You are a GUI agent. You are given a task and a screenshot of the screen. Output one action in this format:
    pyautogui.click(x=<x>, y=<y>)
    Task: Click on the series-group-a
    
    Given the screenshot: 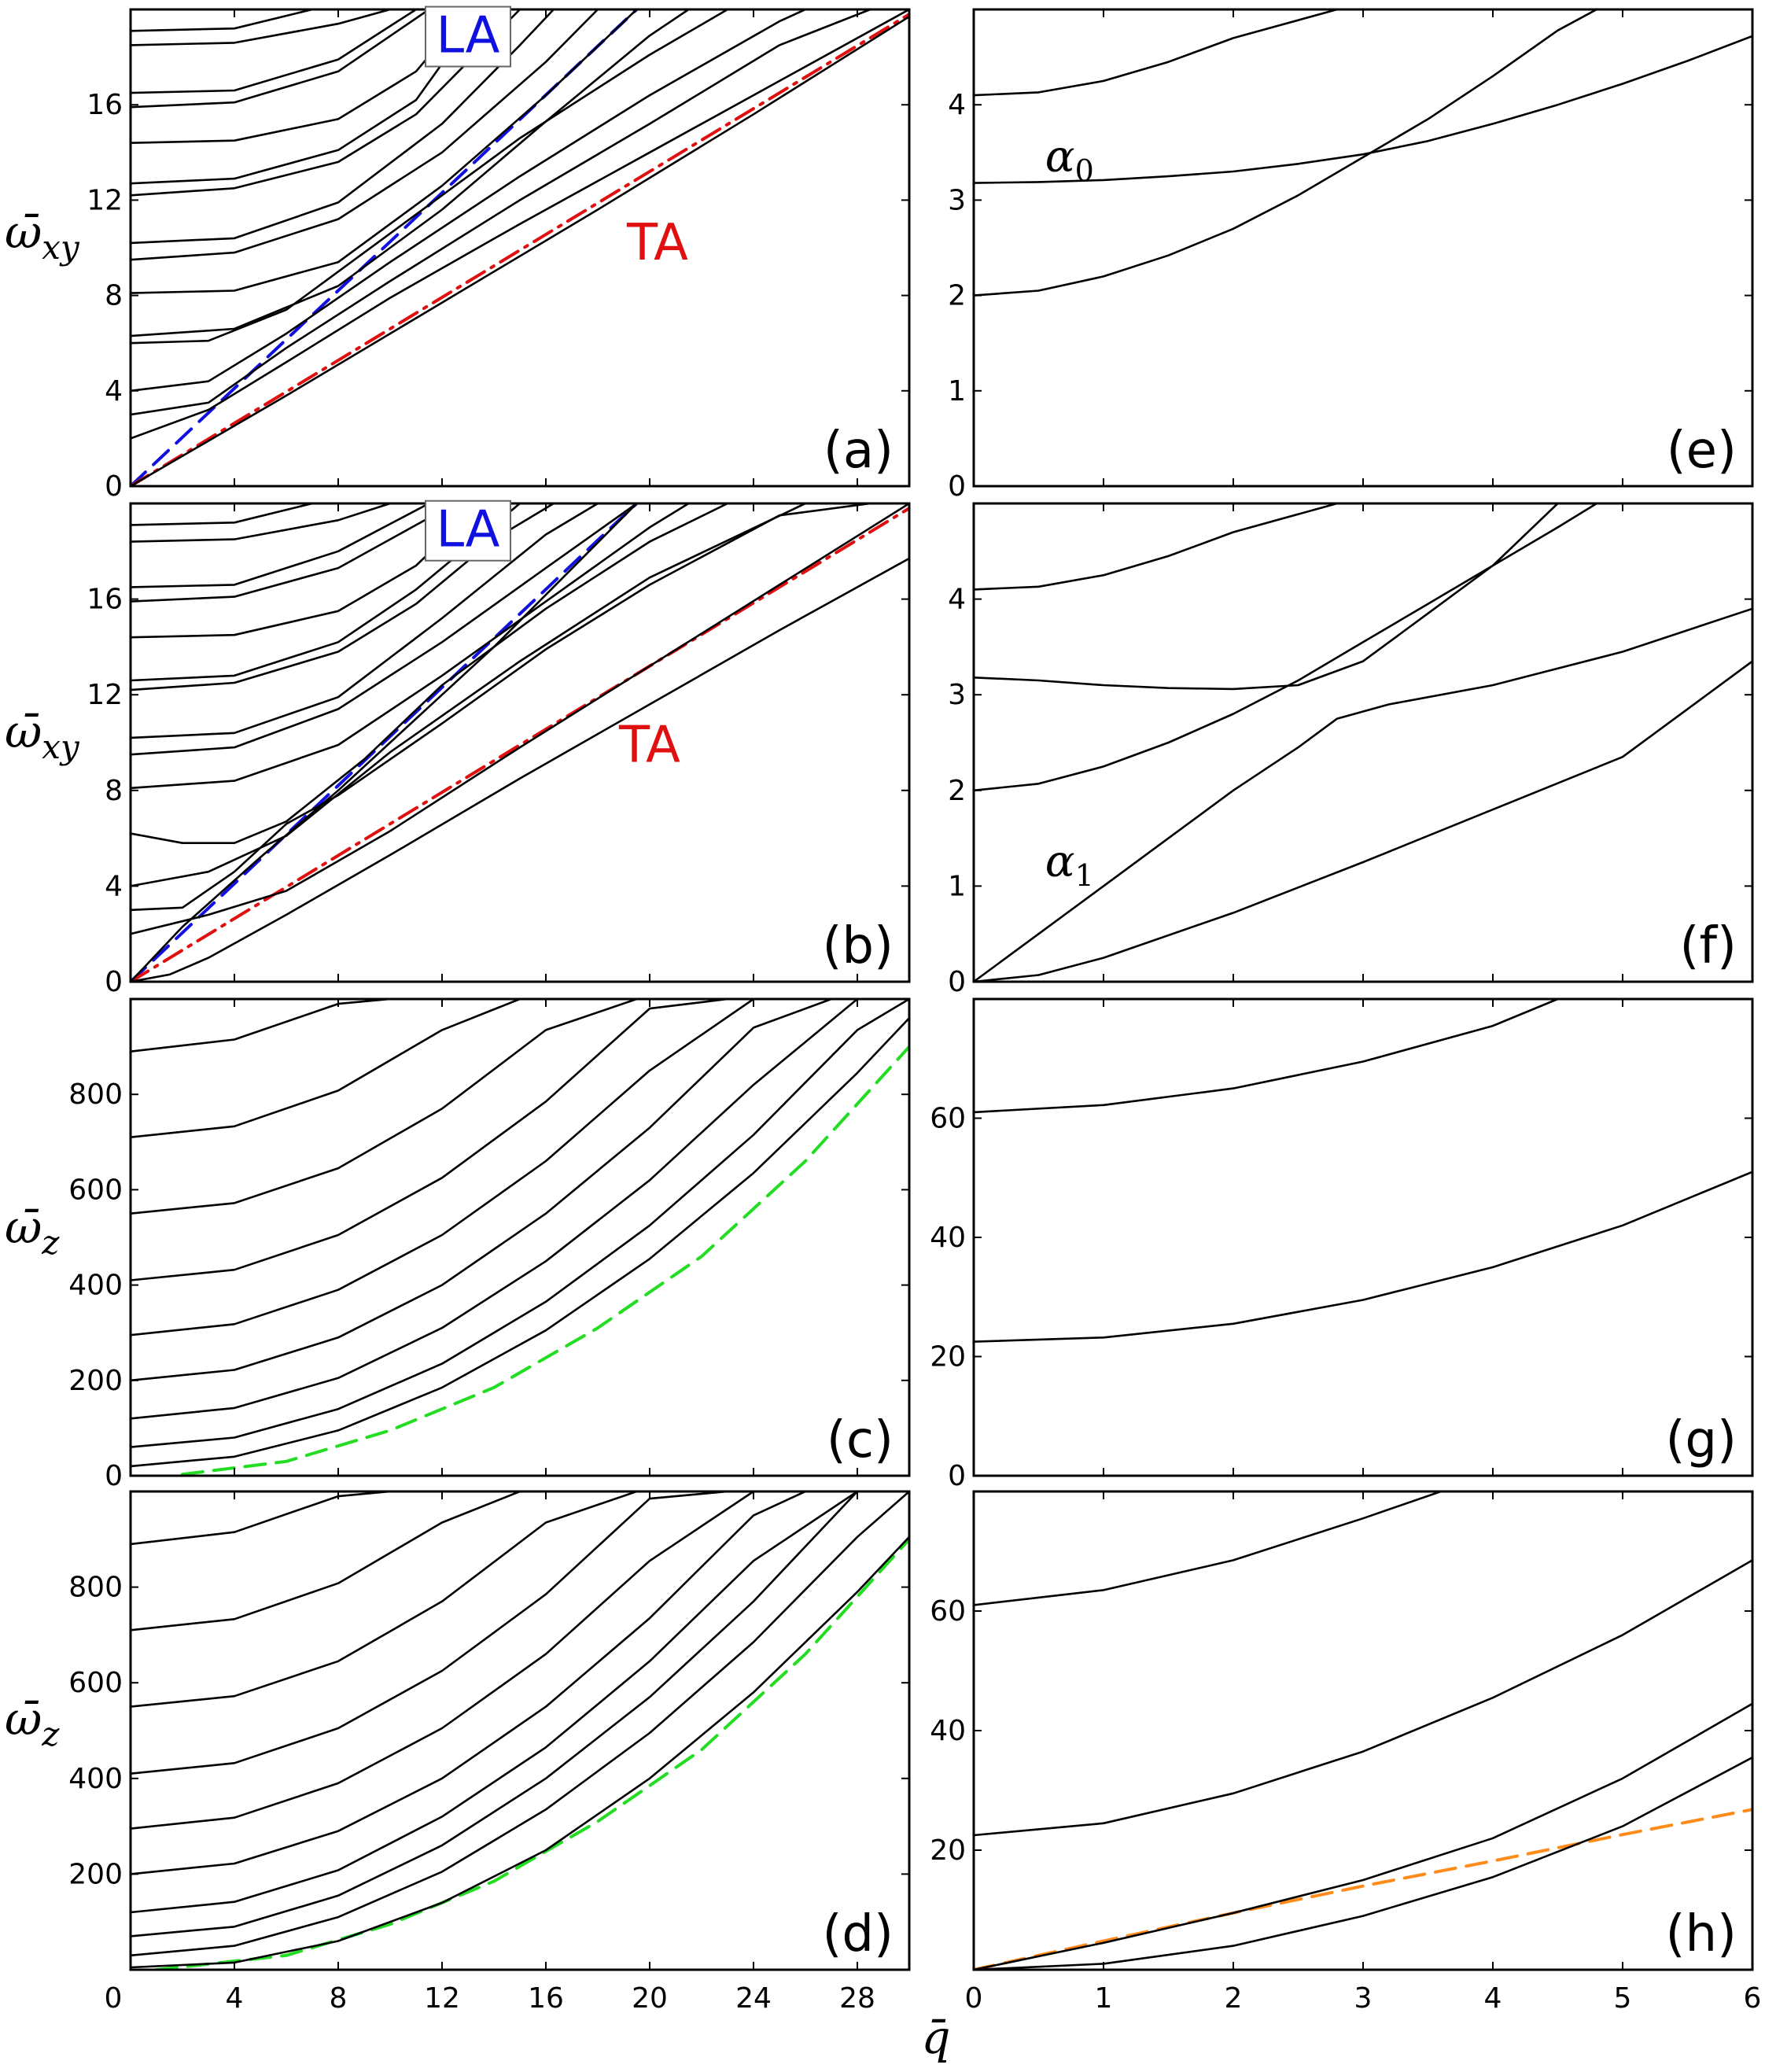 What is the action you would take?
    pyautogui.click(x=520, y=248)
    